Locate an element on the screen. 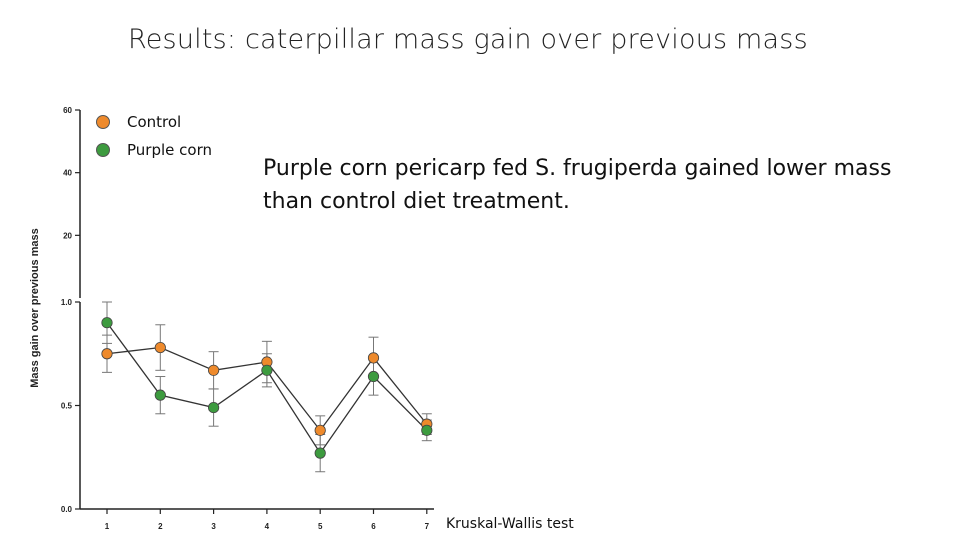  y-tick-label: 20 is located at coordinates (67, 235).